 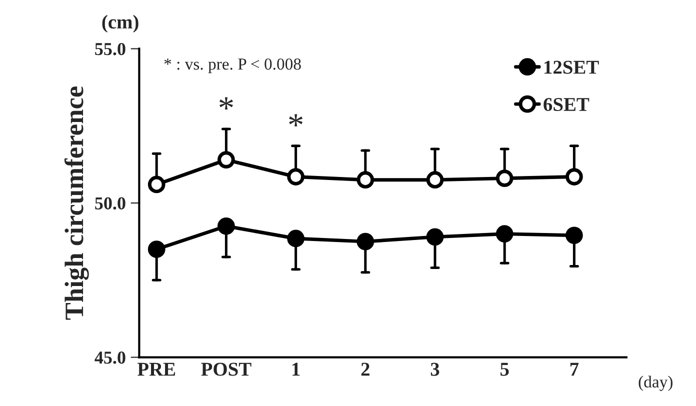 What do you see at coordinates (504, 369) in the screenshot?
I see `x-tick-label: 5` at bounding box center [504, 369].